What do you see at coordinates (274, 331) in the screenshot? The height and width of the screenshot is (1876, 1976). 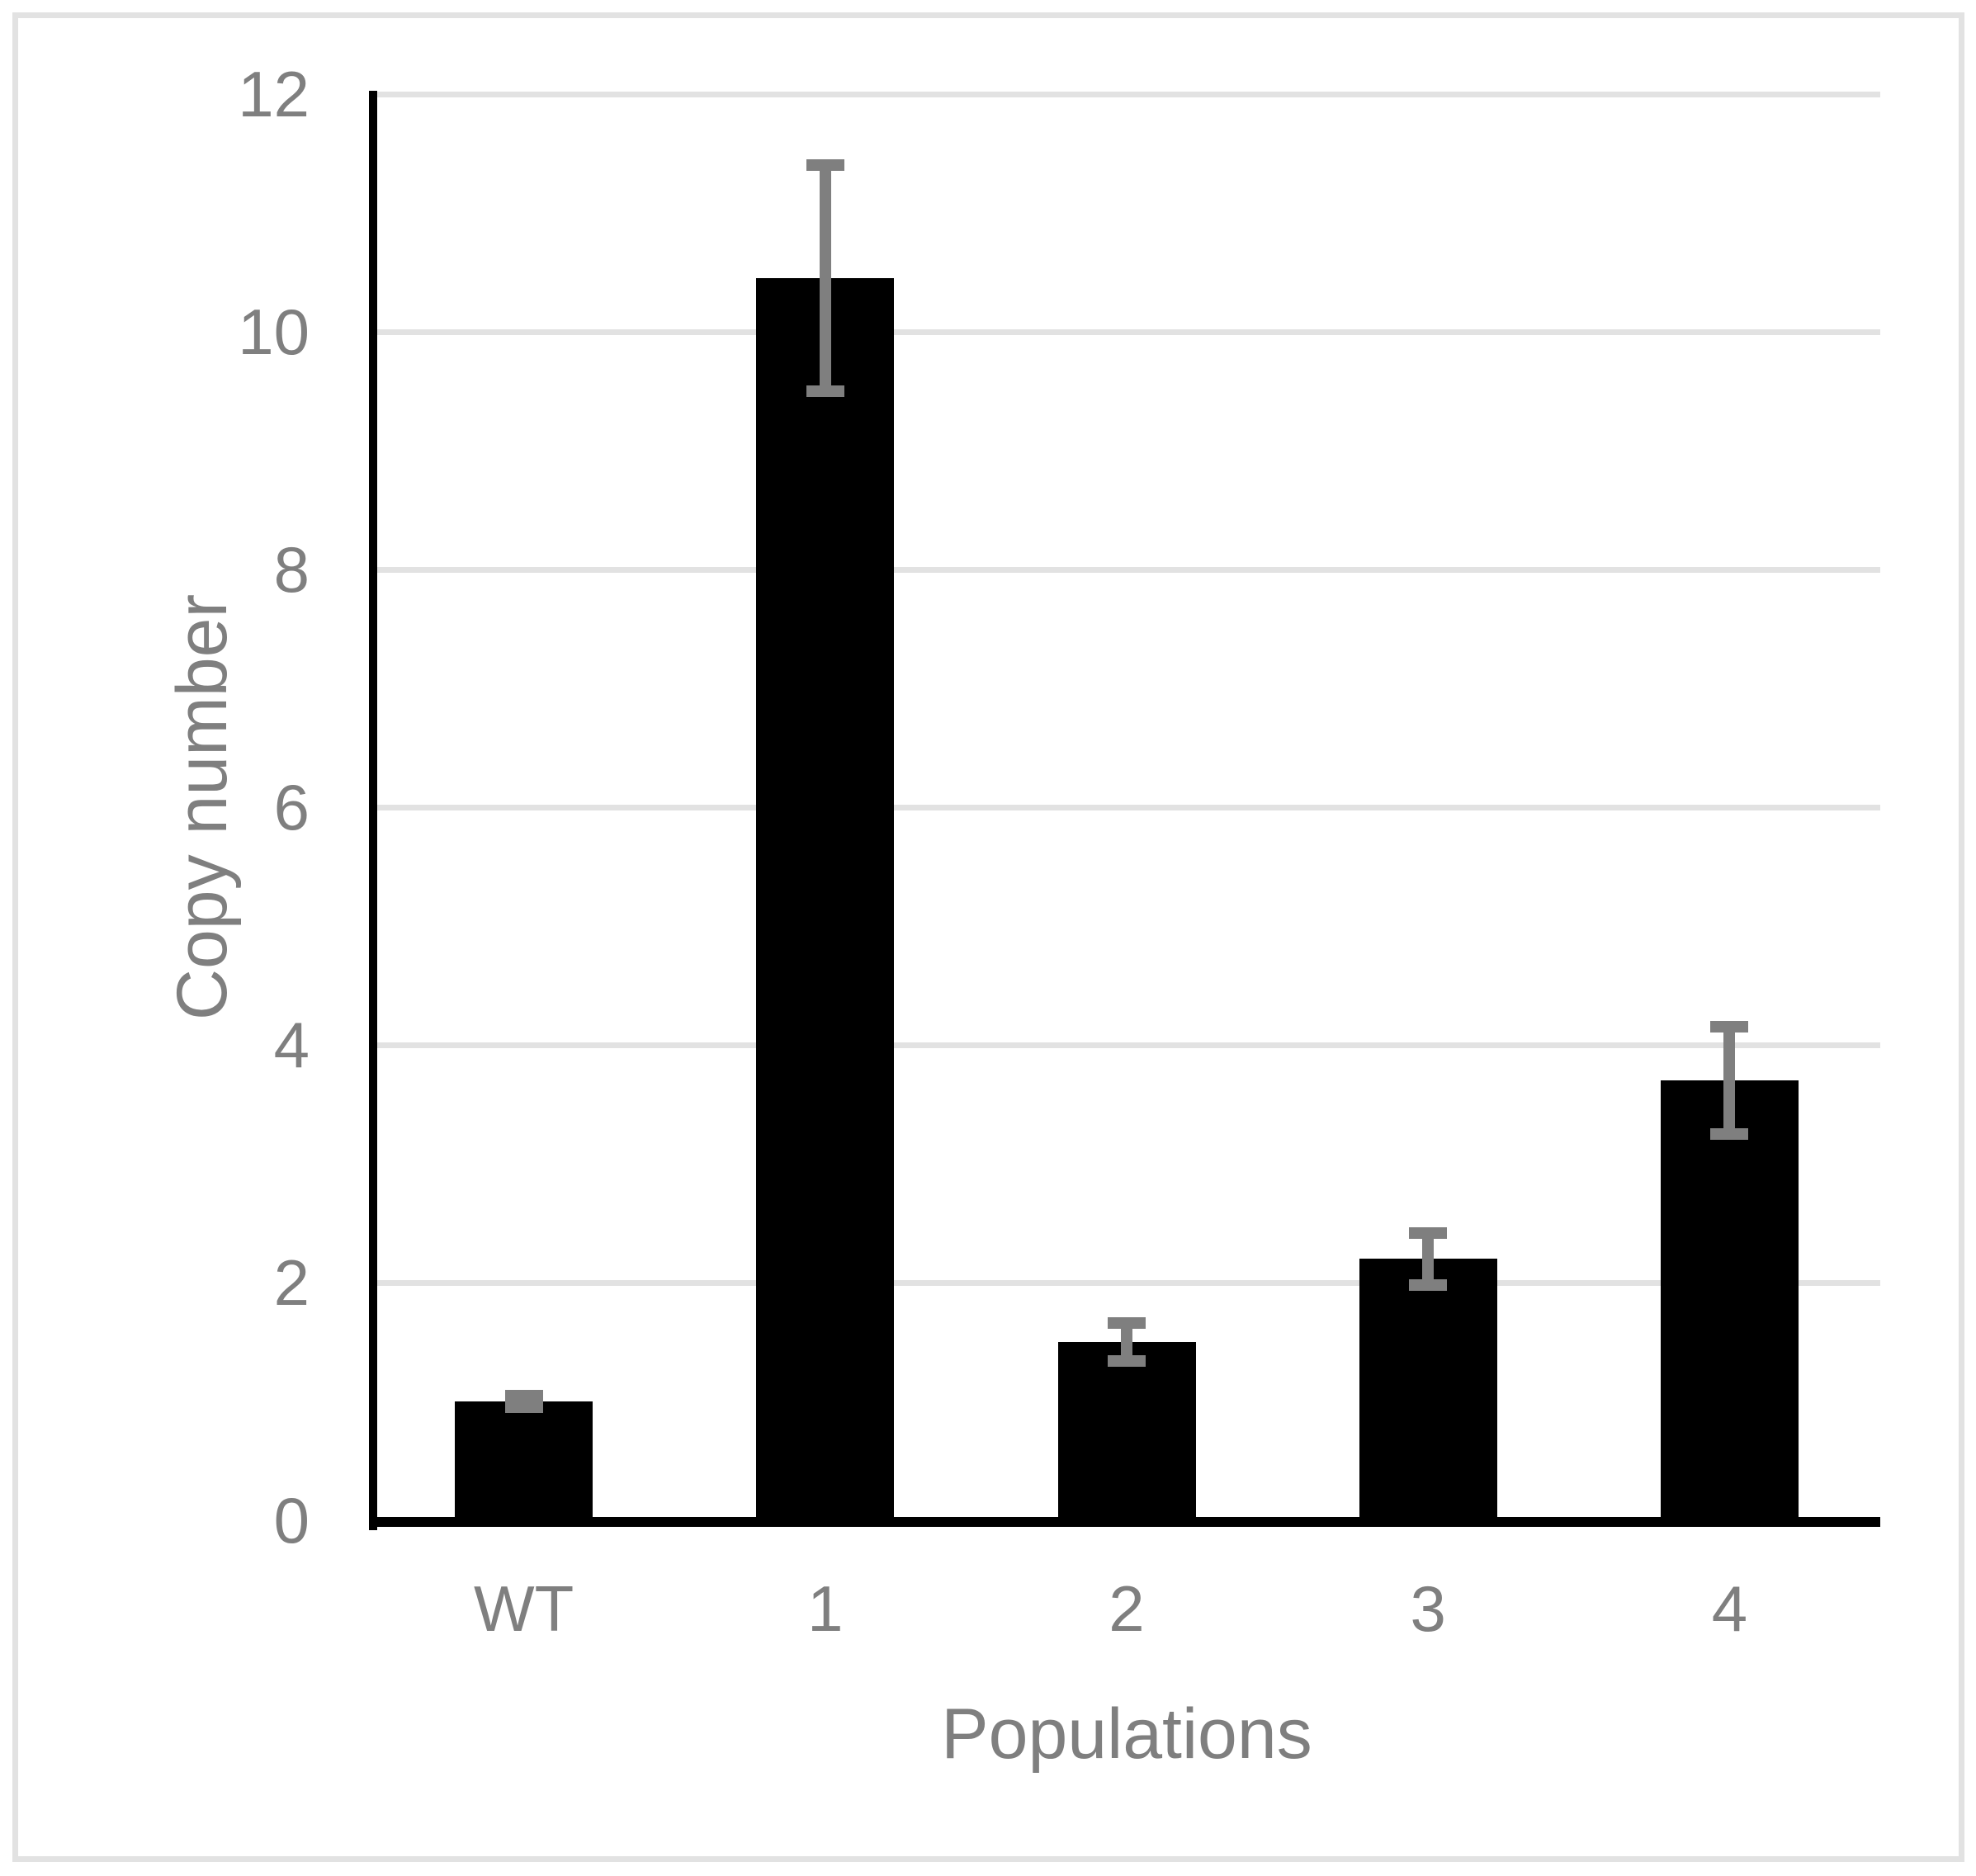 I see `y-tick-label-10: 10` at bounding box center [274, 331].